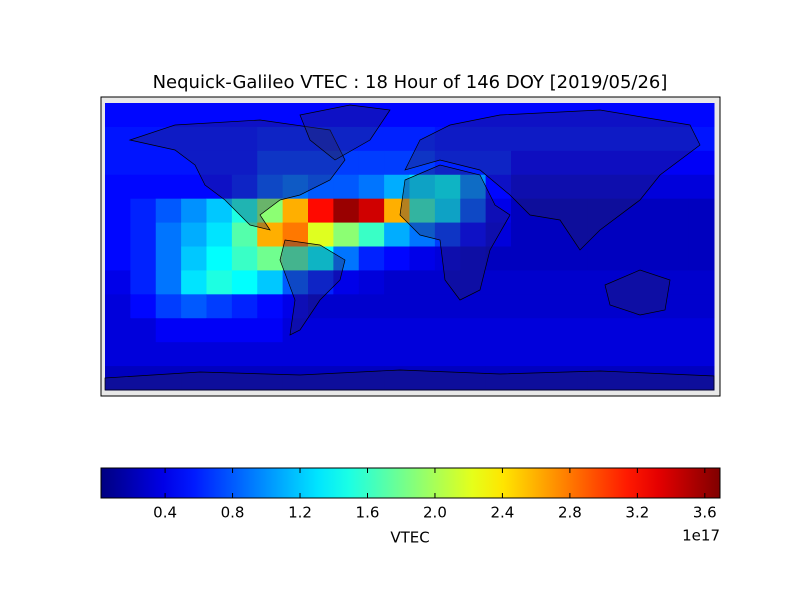  Describe the element at coordinates (502, 513) in the screenshot. I see `colorbar-tick-label: 2.4` at that location.